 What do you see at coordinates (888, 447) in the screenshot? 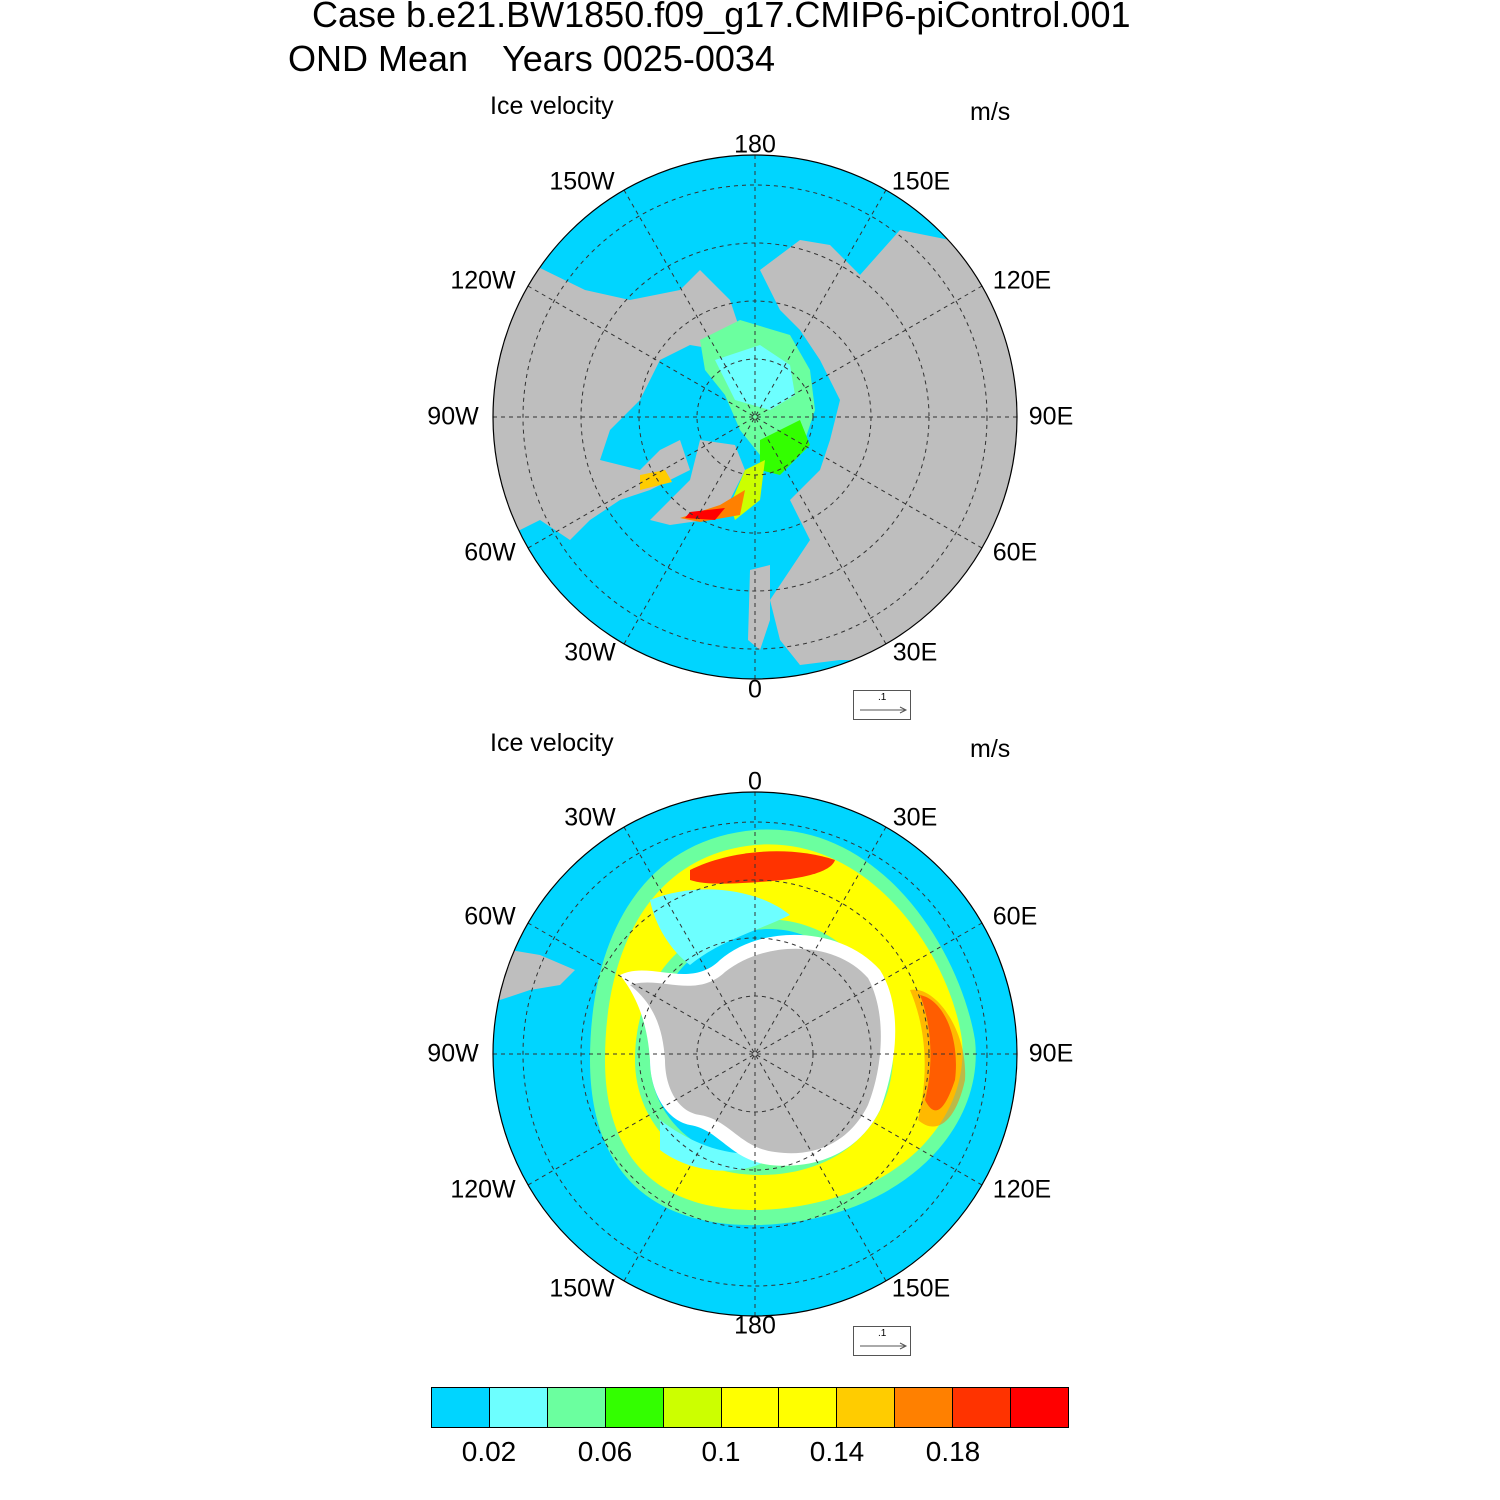
I see `north-land-eurasia` at bounding box center [888, 447].